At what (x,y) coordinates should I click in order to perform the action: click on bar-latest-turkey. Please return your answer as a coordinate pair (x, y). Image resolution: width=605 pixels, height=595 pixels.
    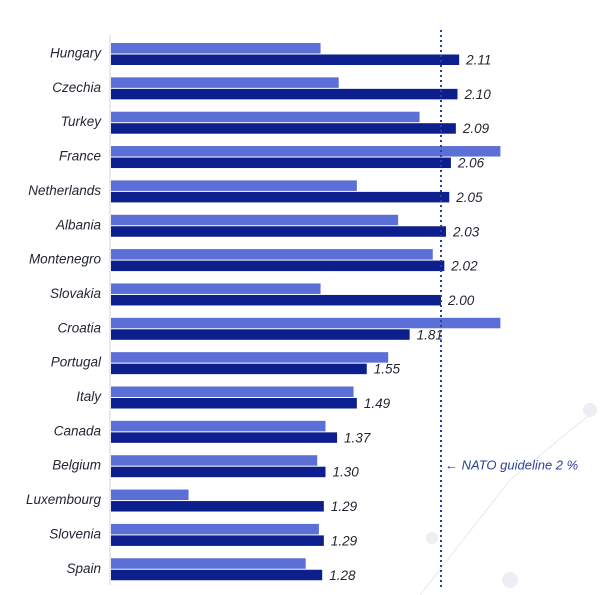
    Looking at the image, I should click on (283, 128).